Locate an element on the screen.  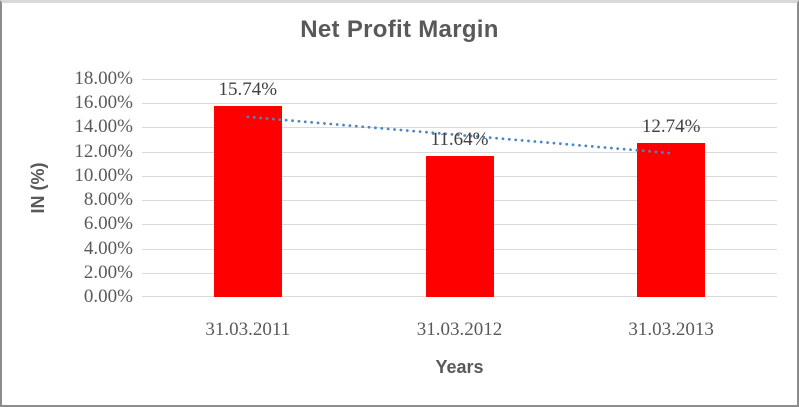
x-axis-title: Years is located at coordinates (459, 367).